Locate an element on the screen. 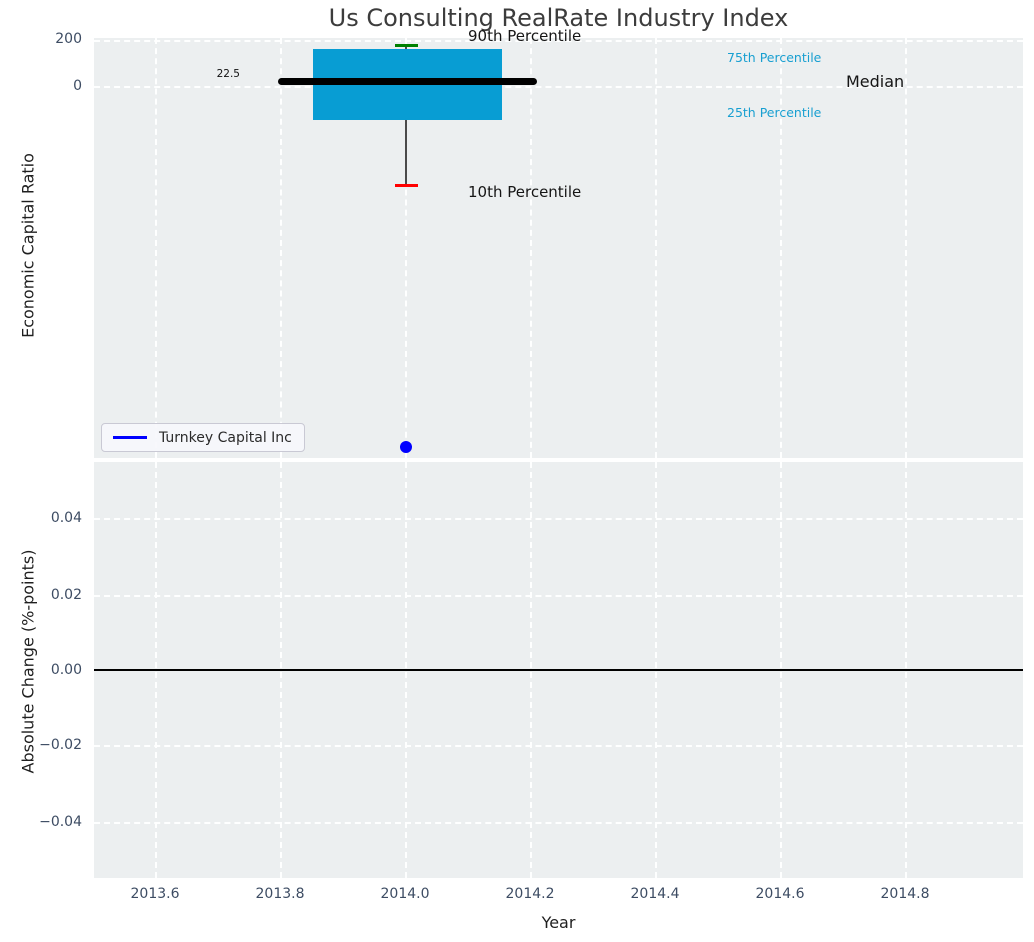 This screenshot has width=1034, height=942. bottom-y-axis-label: Absolute Change (%-points) is located at coordinates (28, 661).